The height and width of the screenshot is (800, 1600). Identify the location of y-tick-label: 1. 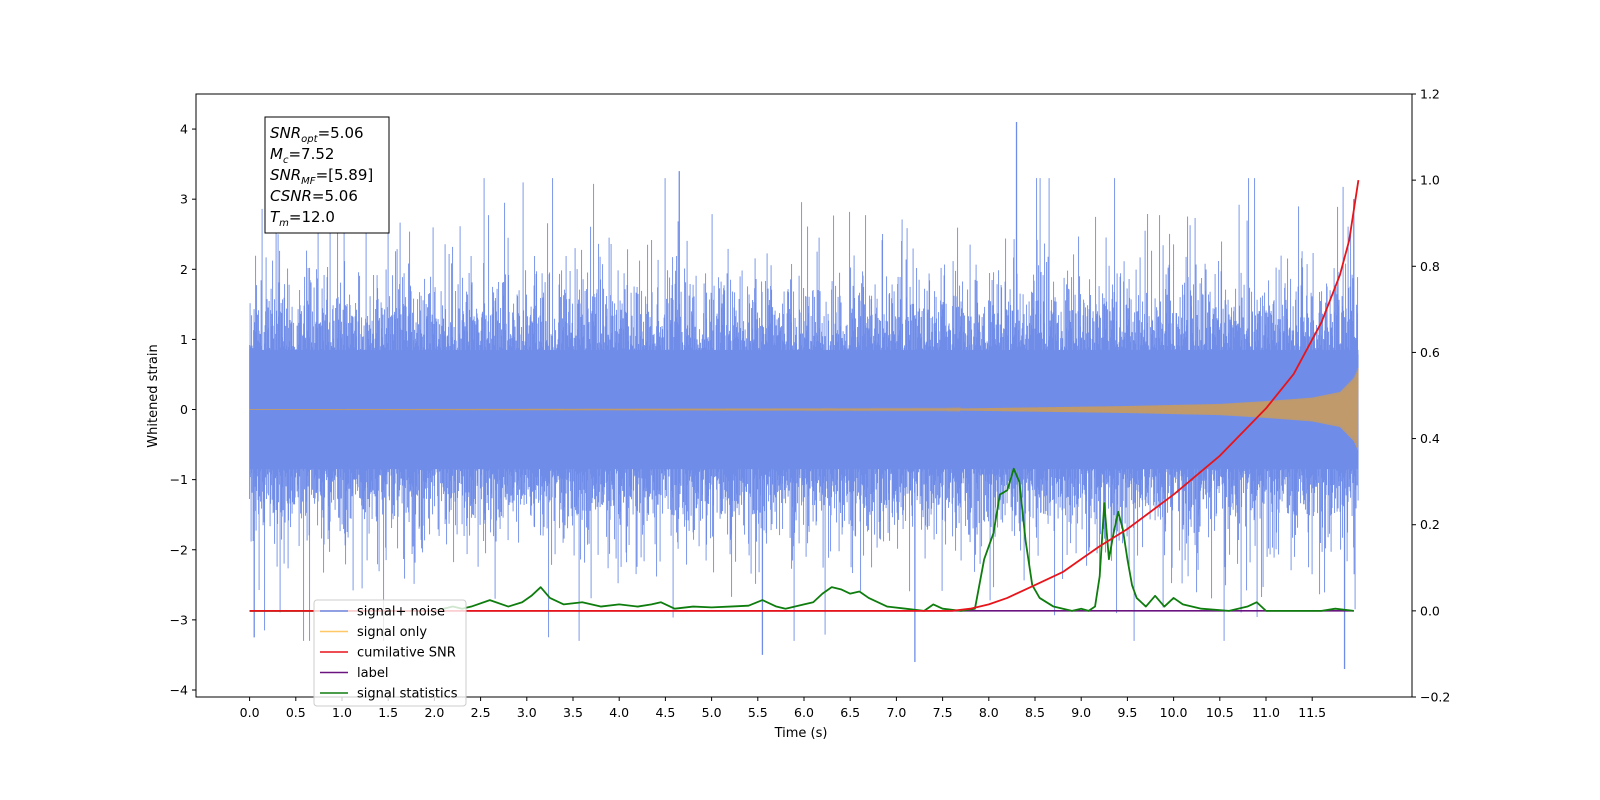
(184, 339).